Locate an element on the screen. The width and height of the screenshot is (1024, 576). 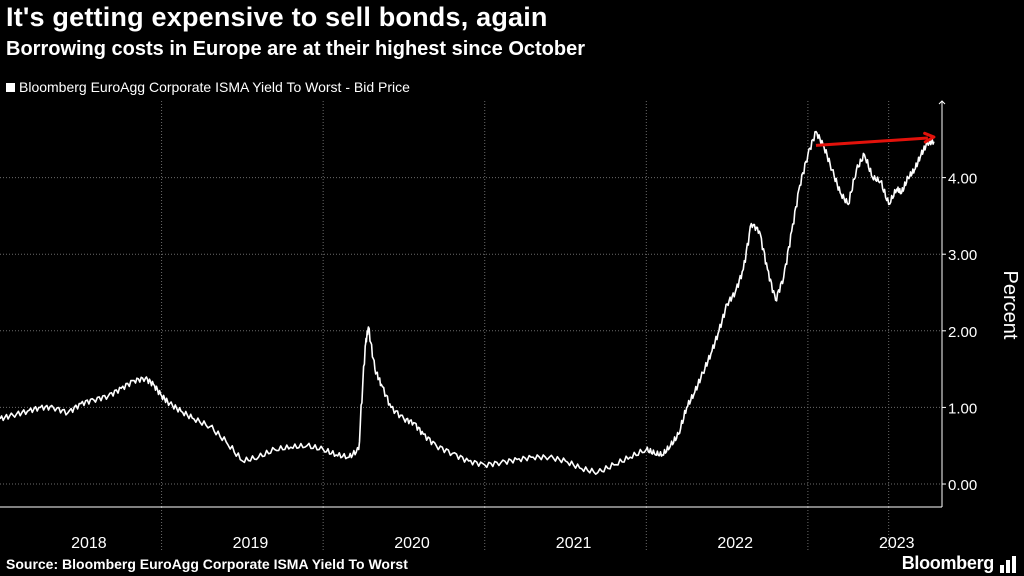
y-tick-label: 2.00 is located at coordinates (962, 332).